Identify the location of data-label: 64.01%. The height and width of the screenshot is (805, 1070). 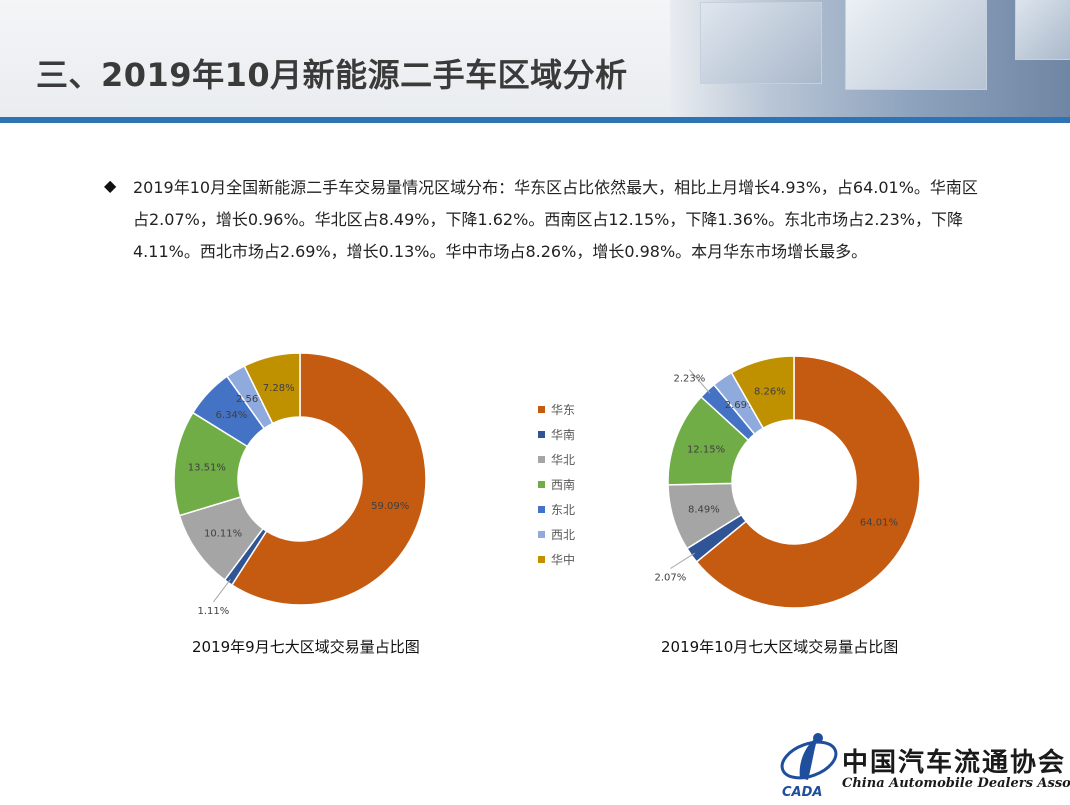
(879, 523).